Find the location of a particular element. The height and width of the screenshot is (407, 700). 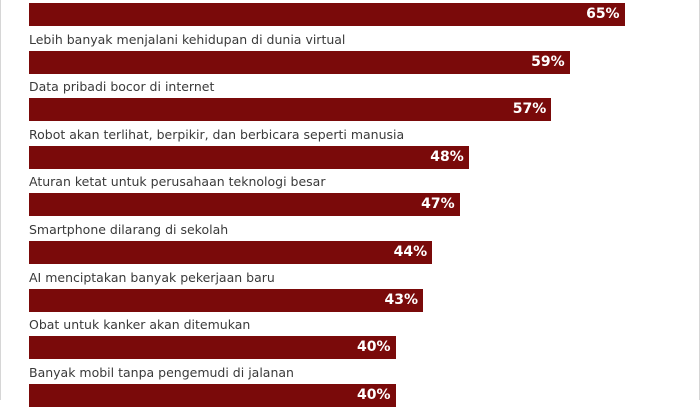

bar: 59% is located at coordinates (299, 62).